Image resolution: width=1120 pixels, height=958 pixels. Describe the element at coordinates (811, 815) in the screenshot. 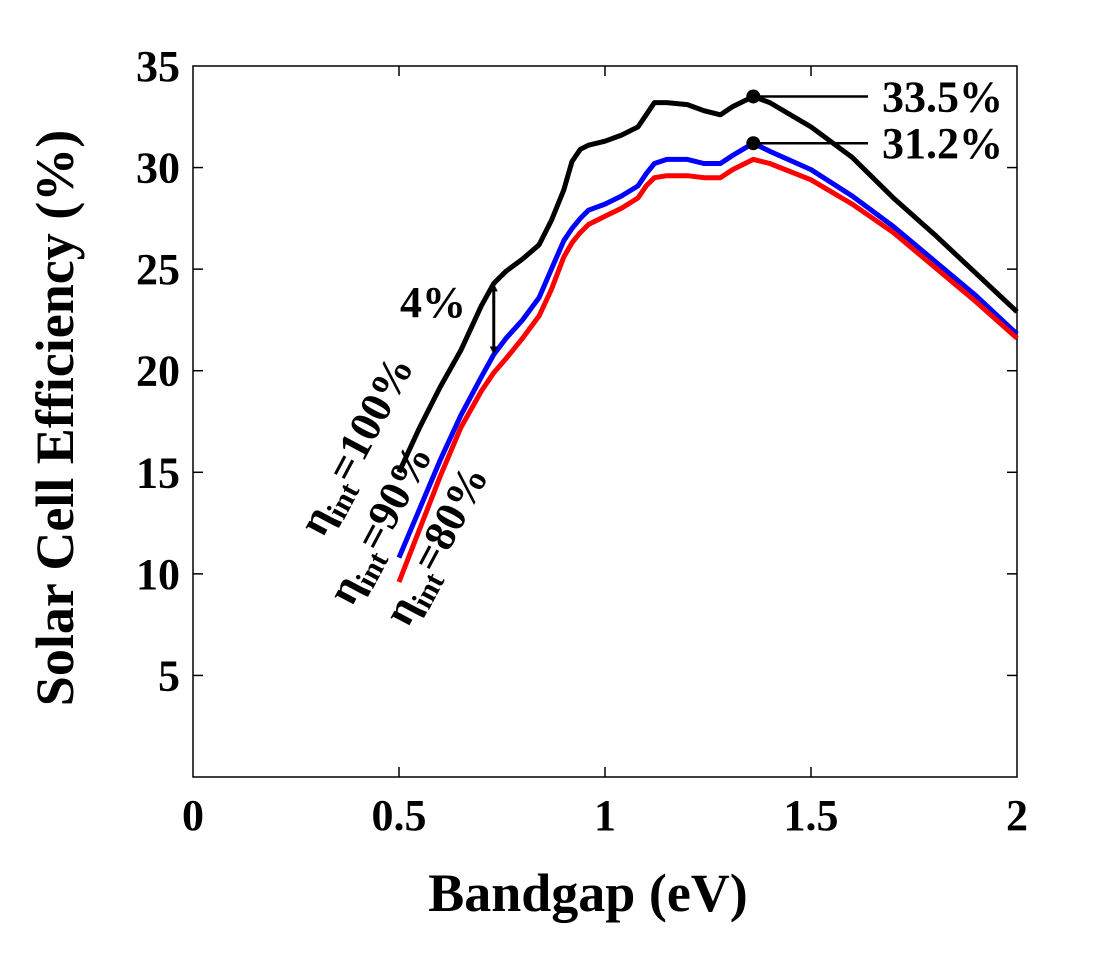

I see `x-tick-label: 1.5` at that location.